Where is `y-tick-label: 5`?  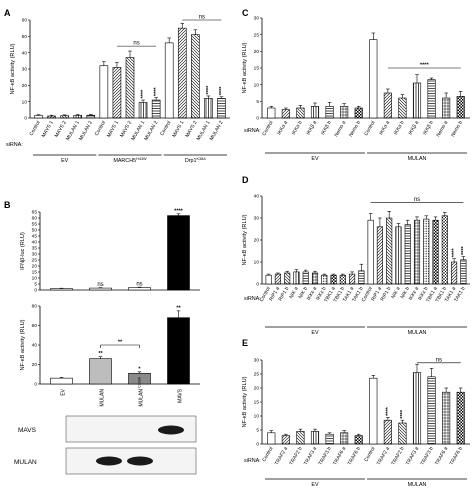
y-tick-label: 5 is located at coordinates (35, 285).